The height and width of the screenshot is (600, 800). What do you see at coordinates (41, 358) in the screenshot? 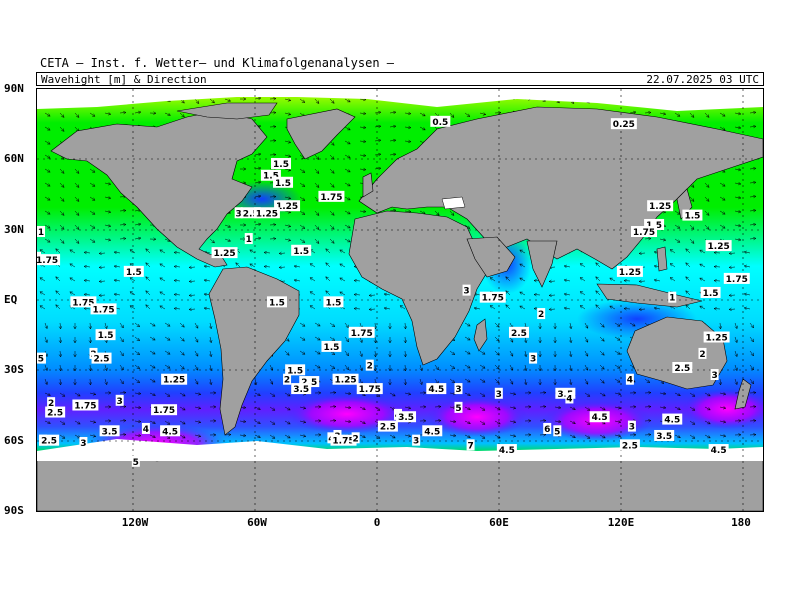
I see `wave-height-label: 1.75` at bounding box center [41, 358].